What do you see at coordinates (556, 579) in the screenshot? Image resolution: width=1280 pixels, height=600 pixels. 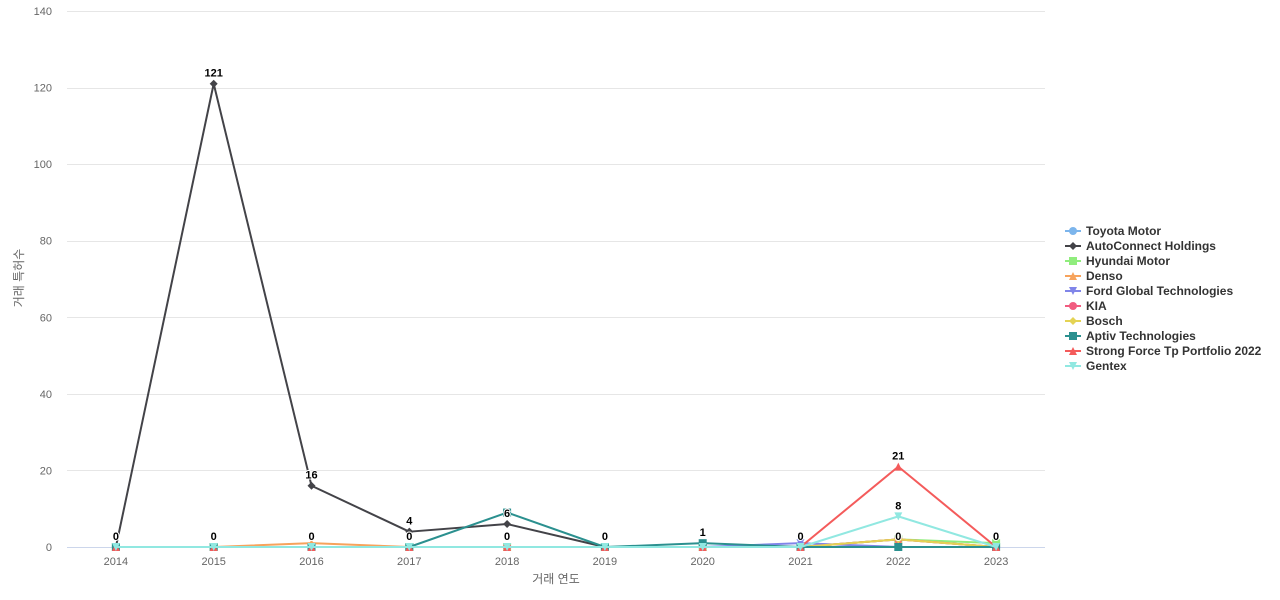 I see `x-axis-title: 거래 연도` at bounding box center [556, 579].